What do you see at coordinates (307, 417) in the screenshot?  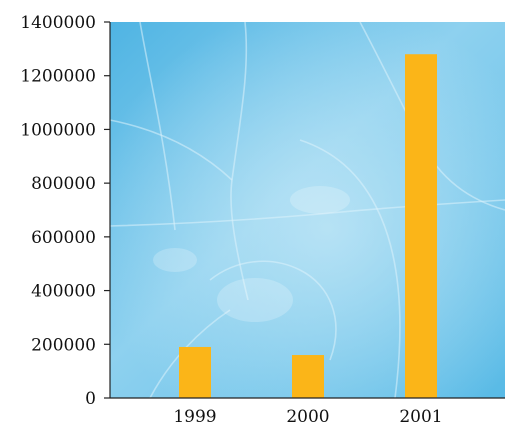 I see `x-tick-label: 2000` at bounding box center [307, 417].